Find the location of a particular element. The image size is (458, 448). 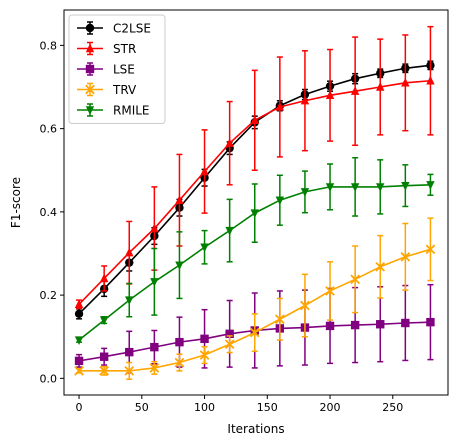

legend-label: RMILE is located at coordinates (131, 111).